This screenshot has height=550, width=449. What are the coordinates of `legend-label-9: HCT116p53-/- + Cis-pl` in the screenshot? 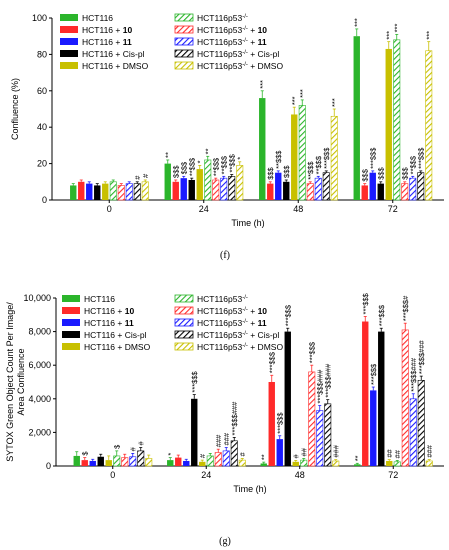 It's located at (238, 54).